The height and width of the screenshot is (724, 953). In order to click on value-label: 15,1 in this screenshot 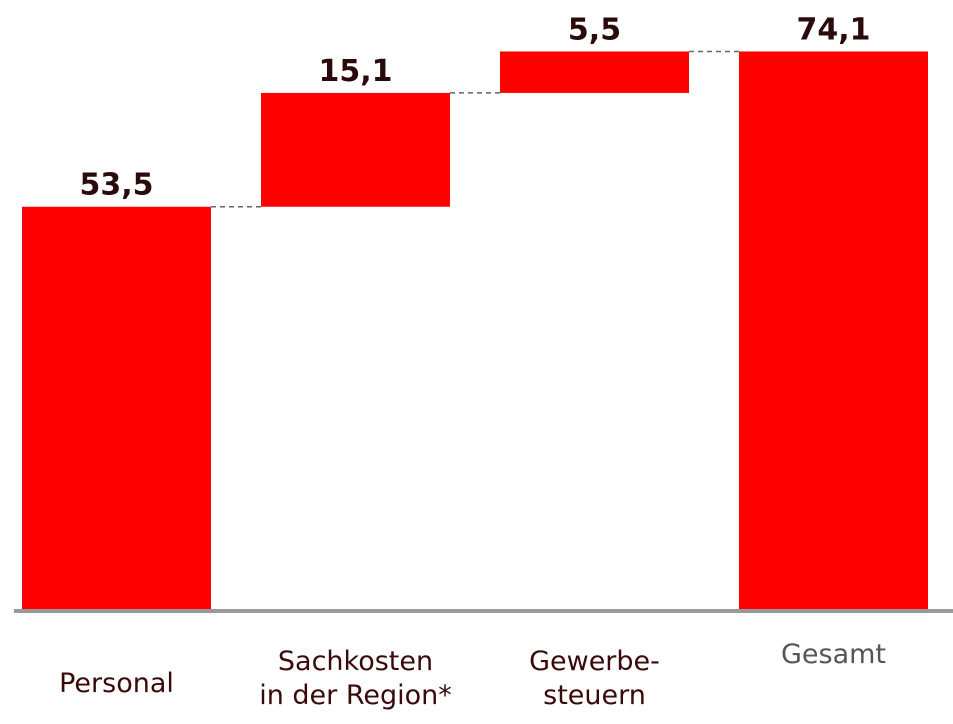, I will do `click(355, 71)`.